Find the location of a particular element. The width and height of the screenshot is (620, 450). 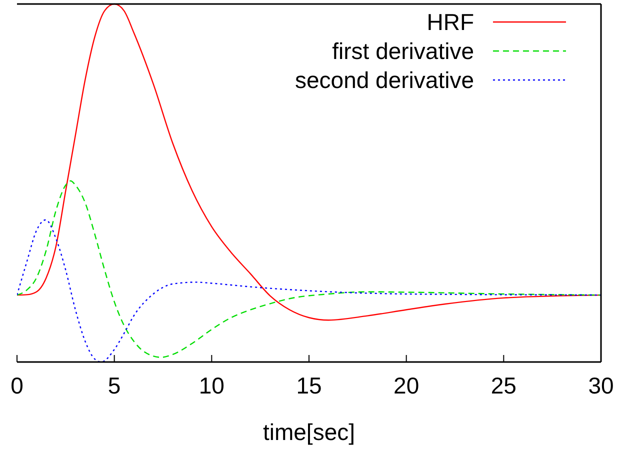

x-tick-label: 10 is located at coordinates (211, 385).